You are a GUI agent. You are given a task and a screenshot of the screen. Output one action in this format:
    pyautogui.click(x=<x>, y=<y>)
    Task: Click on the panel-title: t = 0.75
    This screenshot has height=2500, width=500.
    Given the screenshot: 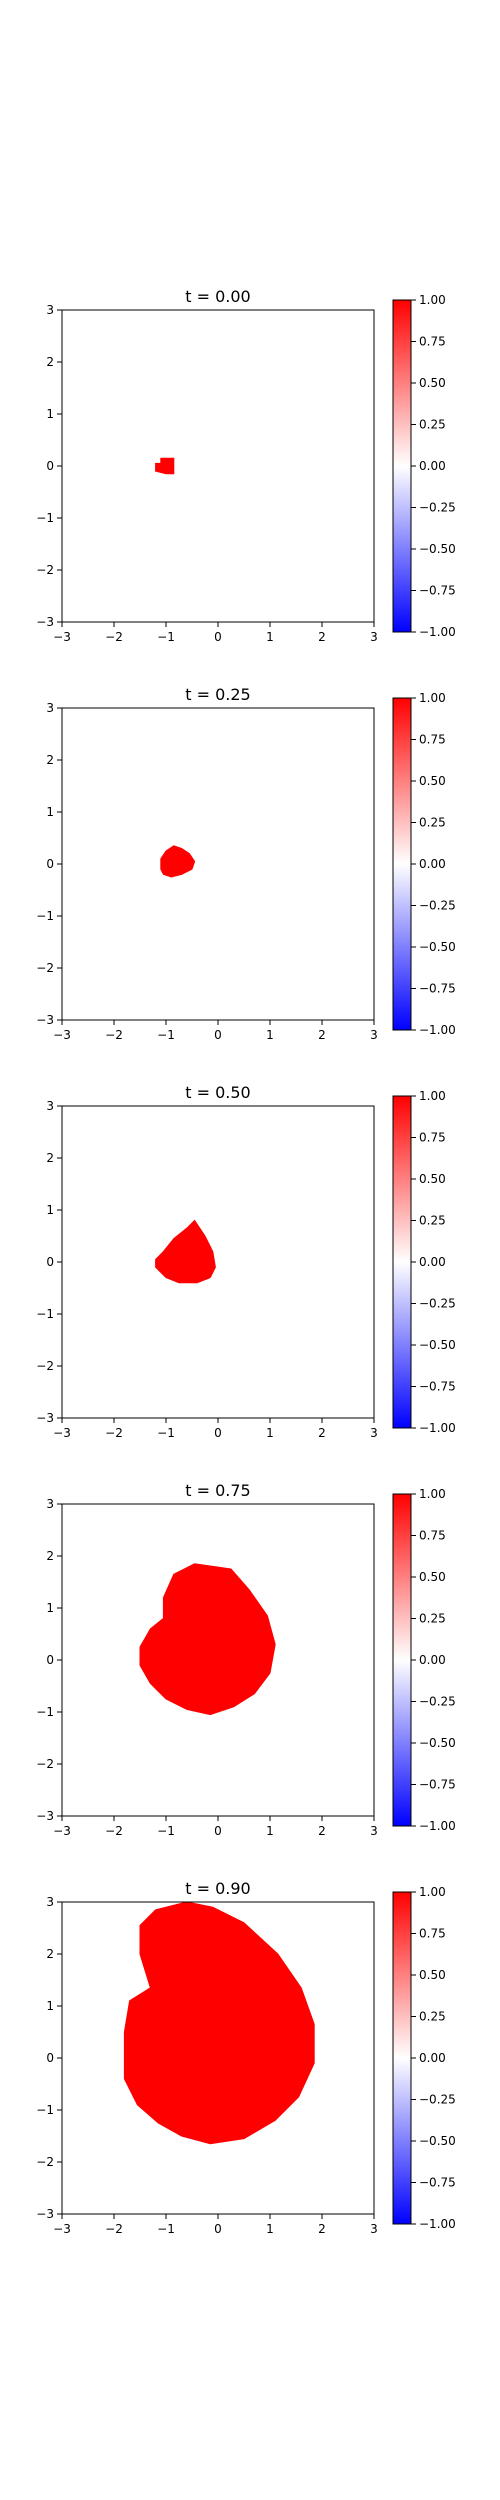 What is the action you would take?
    pyautogui.click(x=217, y=1490)
    